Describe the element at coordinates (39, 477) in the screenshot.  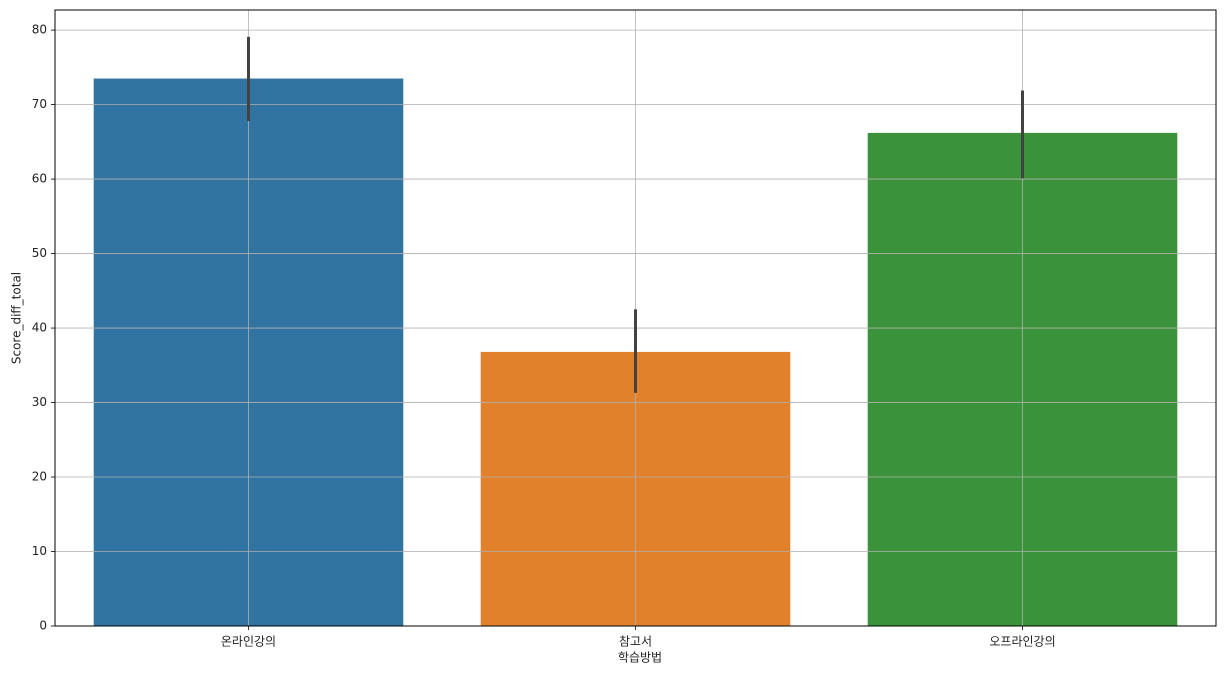
I see `y-tick-label: 20` at that location.